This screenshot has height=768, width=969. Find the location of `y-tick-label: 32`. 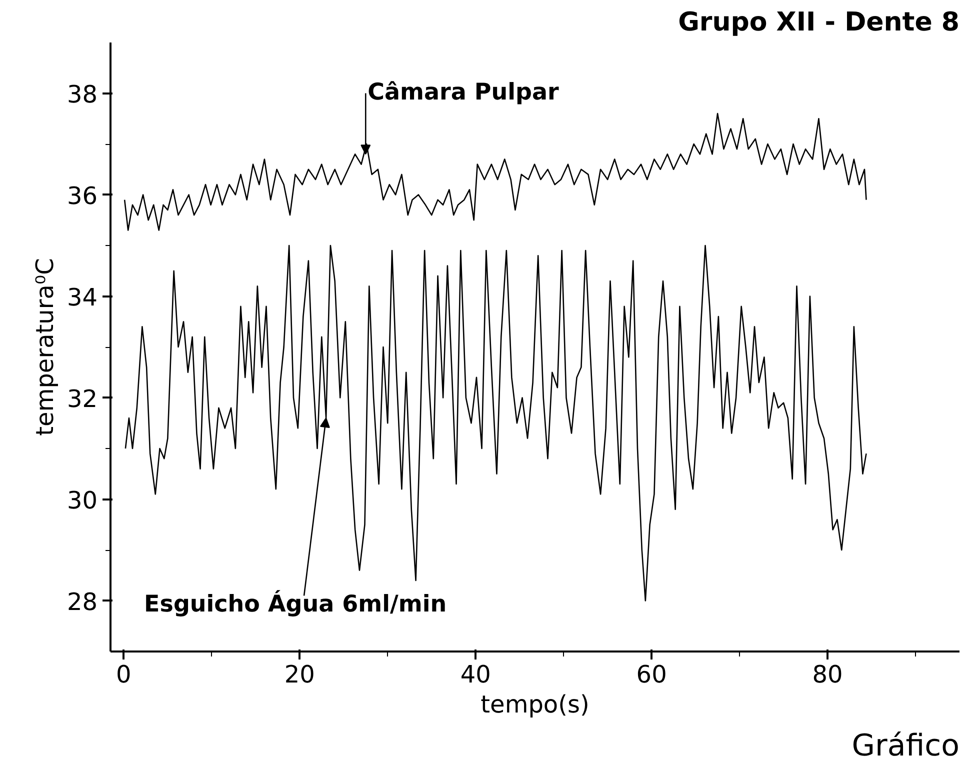

y-tick-label: 32 is located at coordinates (82, 398).